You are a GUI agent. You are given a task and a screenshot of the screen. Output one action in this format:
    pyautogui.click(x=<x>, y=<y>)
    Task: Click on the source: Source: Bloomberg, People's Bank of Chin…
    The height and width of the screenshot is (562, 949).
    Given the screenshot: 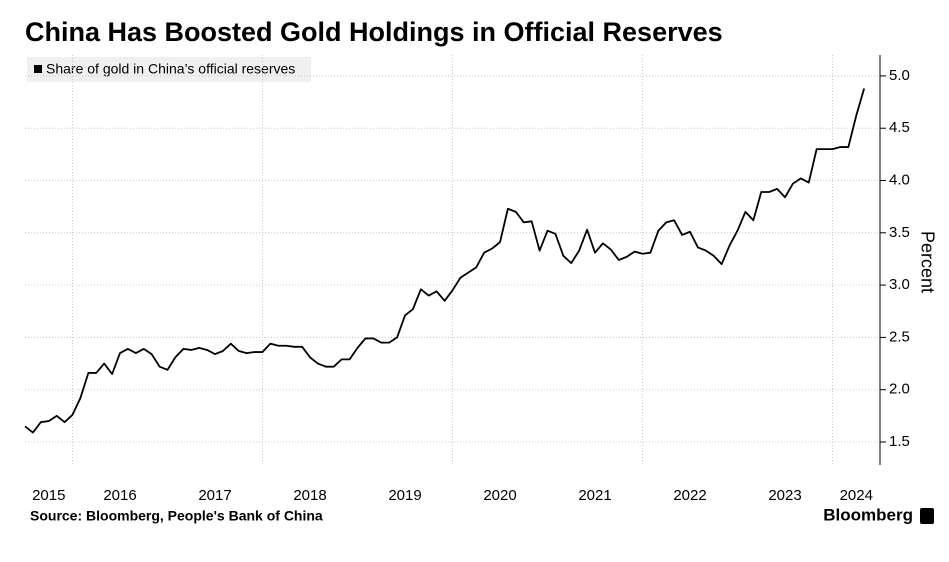 What is the action you would take?
    pyautogui.click(x=176, y=516)
    